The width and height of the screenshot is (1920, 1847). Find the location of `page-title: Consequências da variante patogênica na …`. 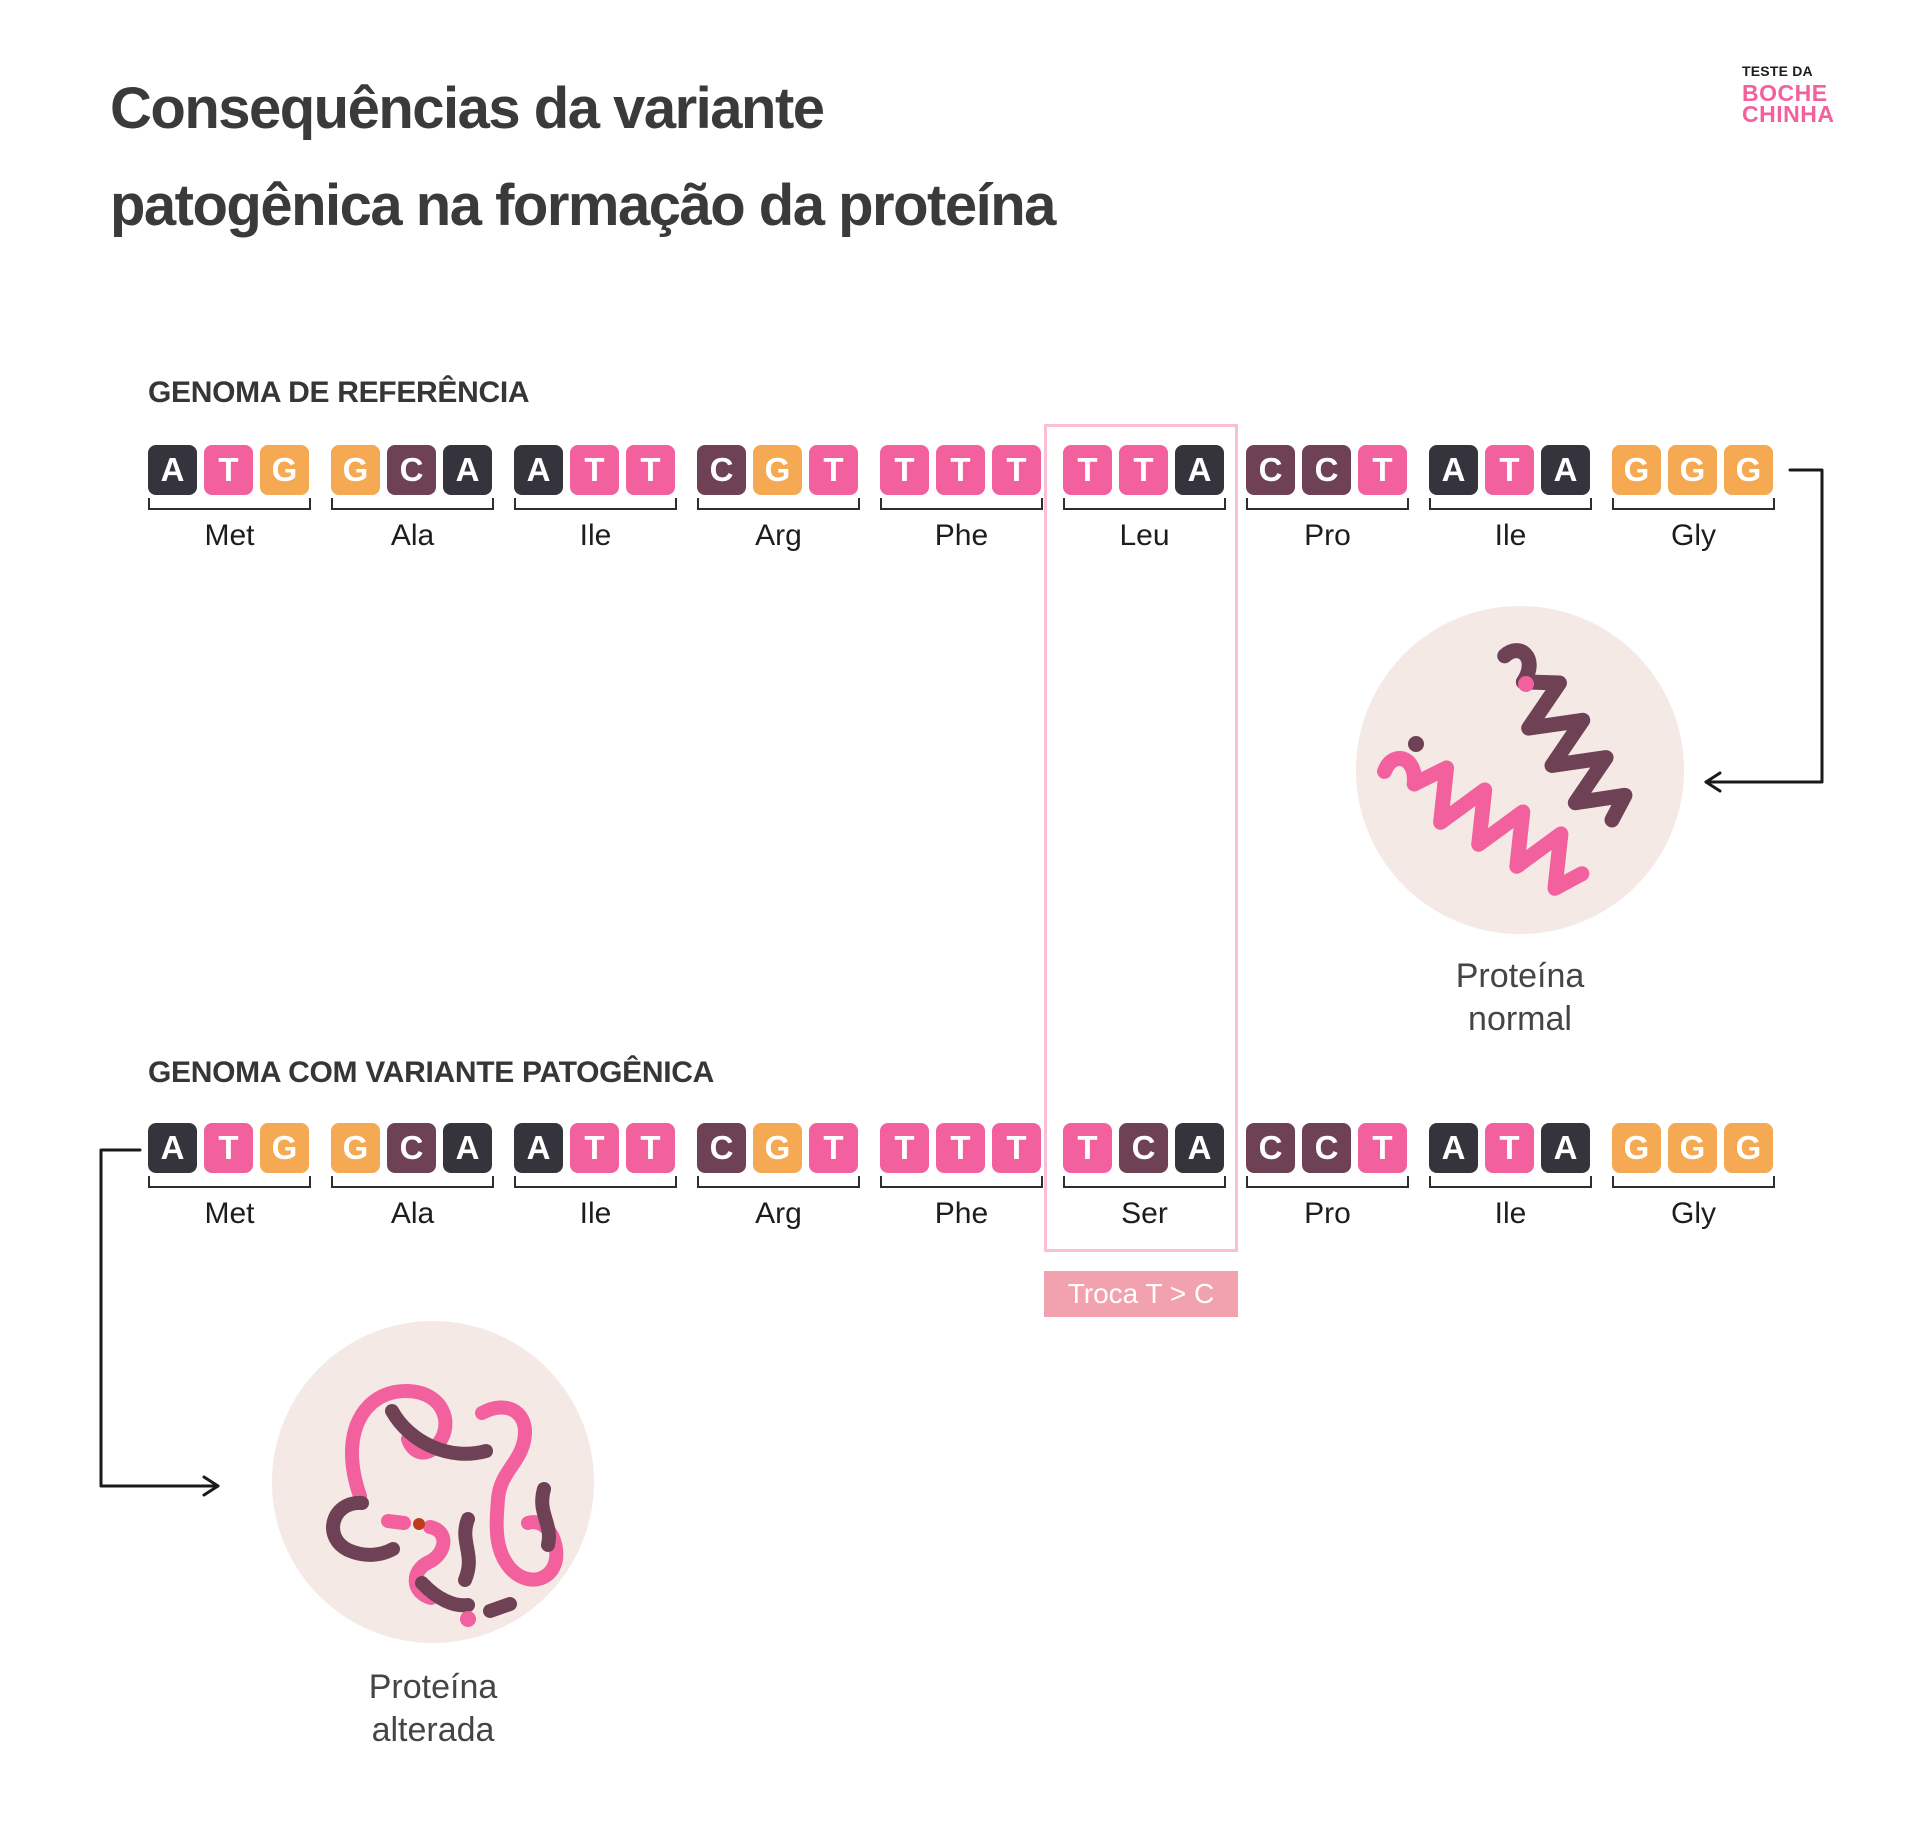

page-title: Consequências da variante patogênica na … is located at coordinates (583, 157).